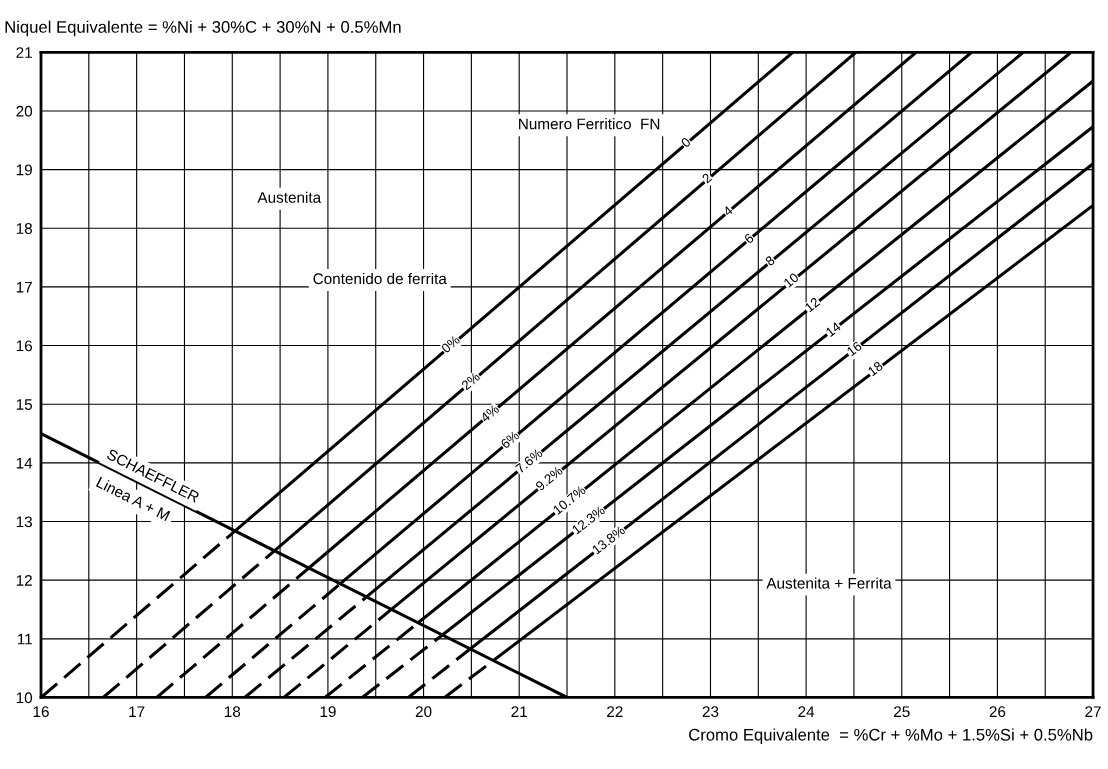  What do you see at coordinates (423, 712) in the screenshot?
I see `x-tick-label: 20` at bounding box center [423, 712].